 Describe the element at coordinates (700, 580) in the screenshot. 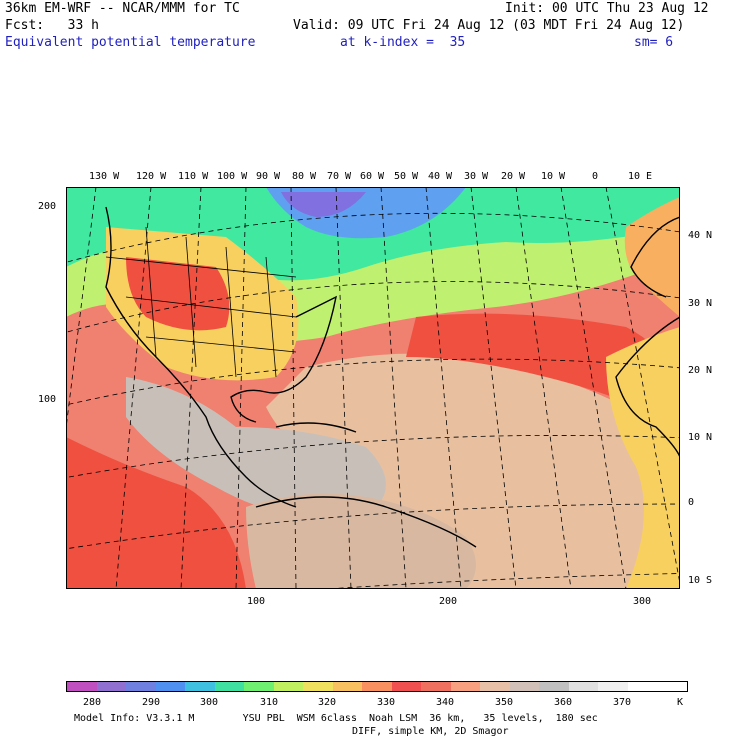

I see `lat-label: 10 S` at that location.